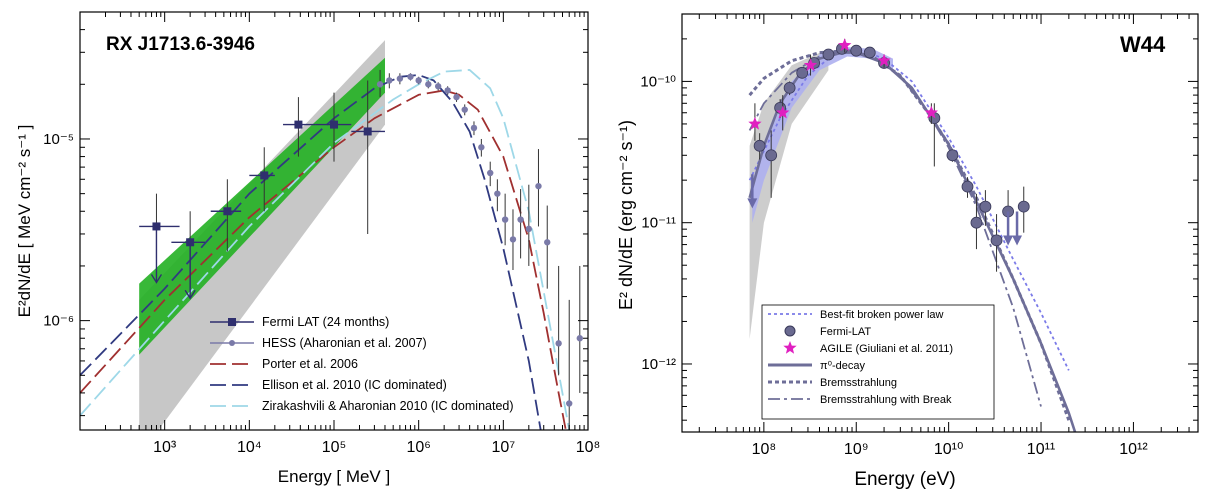  I want to click on legend-label: Ellison et al. 2010 (IC dominated), so click(354, 385).